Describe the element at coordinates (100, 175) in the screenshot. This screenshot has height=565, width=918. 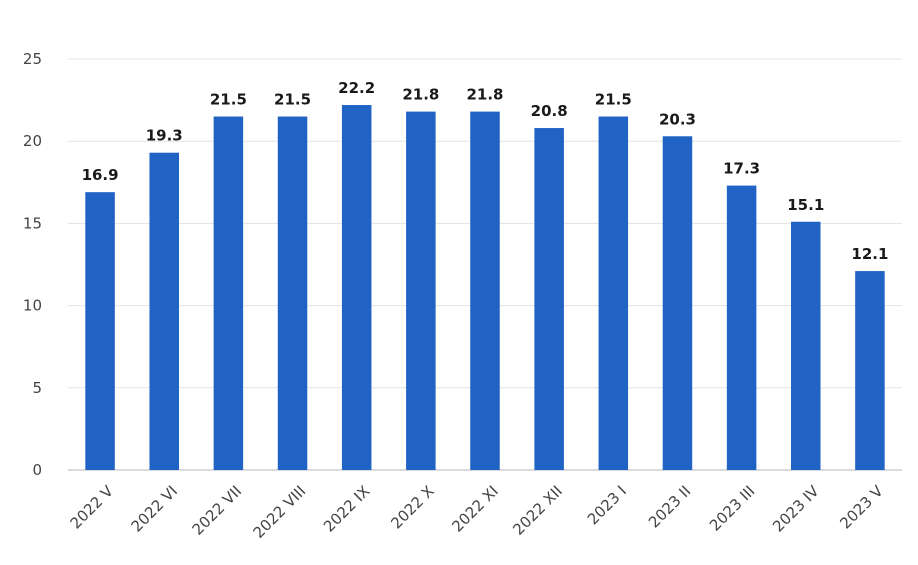
I see `data-label: 16.9` at that location.